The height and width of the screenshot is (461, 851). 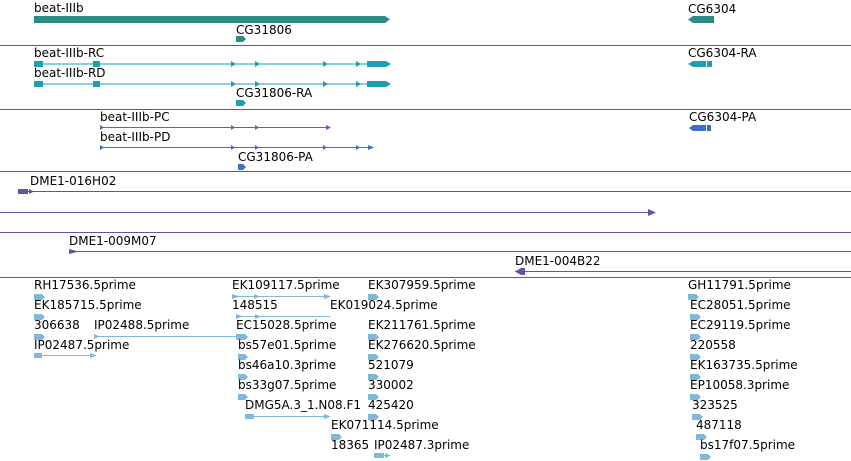 I want to click on protein-label: beat-IIIb-PC, so click(x=135, y=117).